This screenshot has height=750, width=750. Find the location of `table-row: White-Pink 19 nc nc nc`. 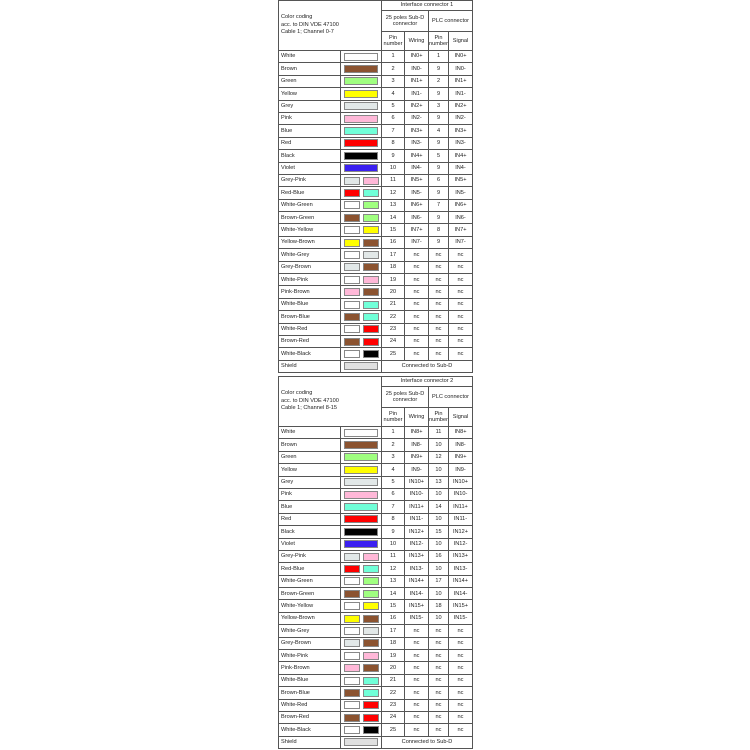

table-row: White-Pink 19 nc nc nc is located at coordinates (375, 656).